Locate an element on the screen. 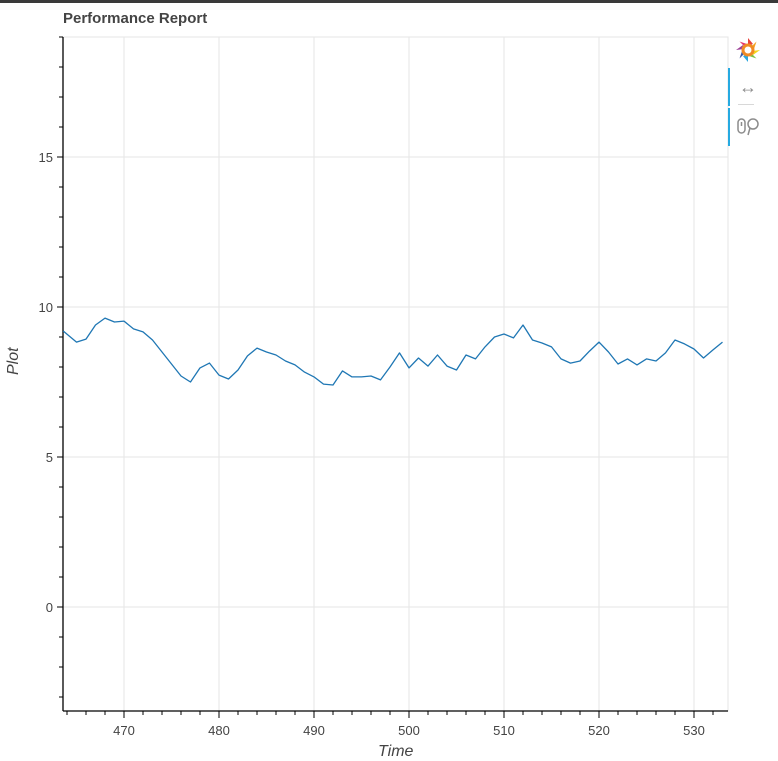 This screenshot has height=761, width=778. toolbar-divider is located at coordinates (746, 104).